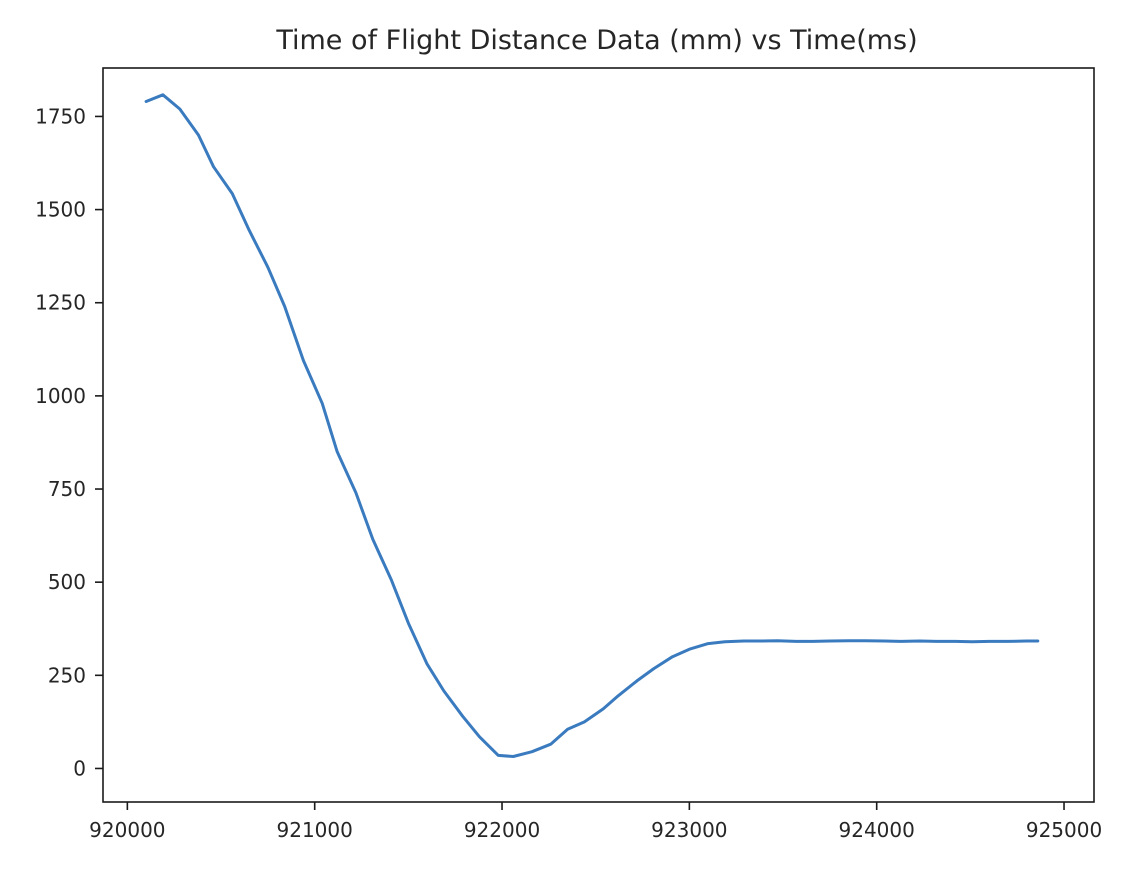 This screenshot has width=1148, height=882. I want to click on x-tick-label: 924000, so click(877, 830).